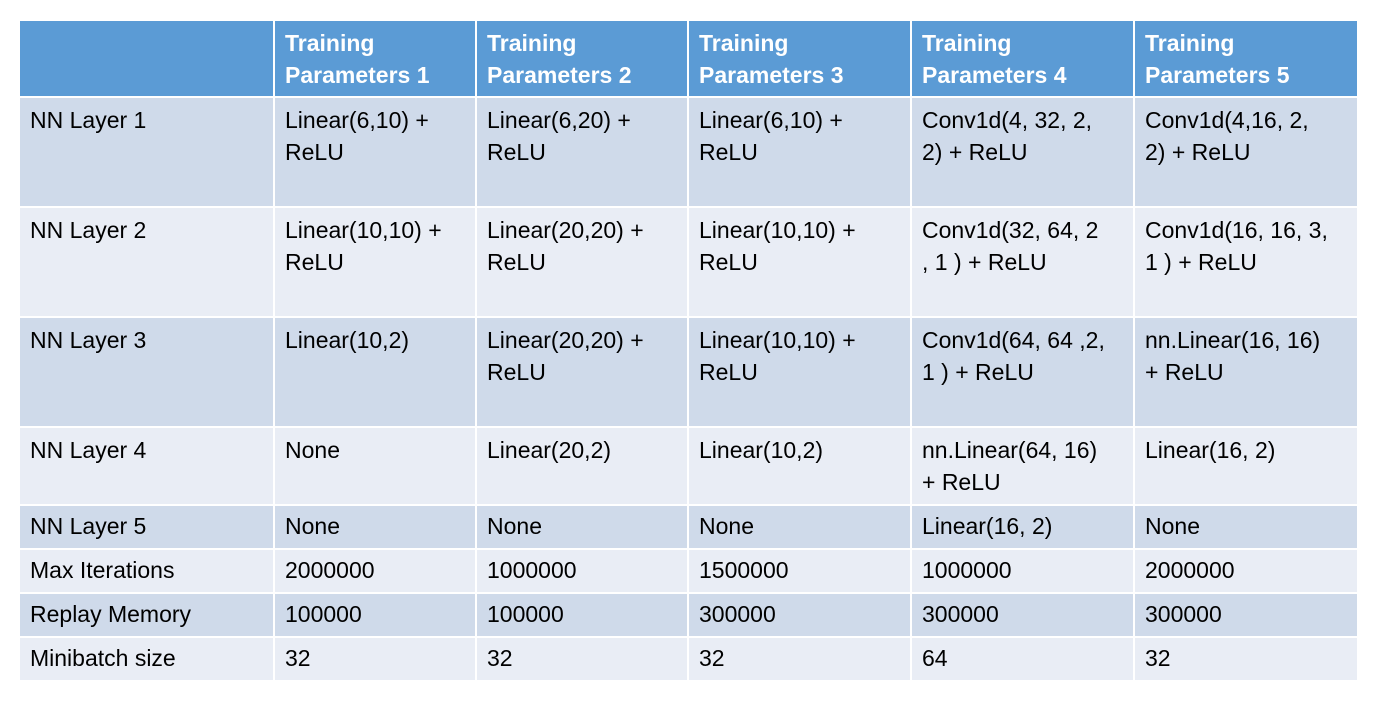 The width and height of the screenshot is (1381, 714). Describe the element at coordinates (744, 570) in the screenshot. I see `table-cell-text: 1500000` at that location.